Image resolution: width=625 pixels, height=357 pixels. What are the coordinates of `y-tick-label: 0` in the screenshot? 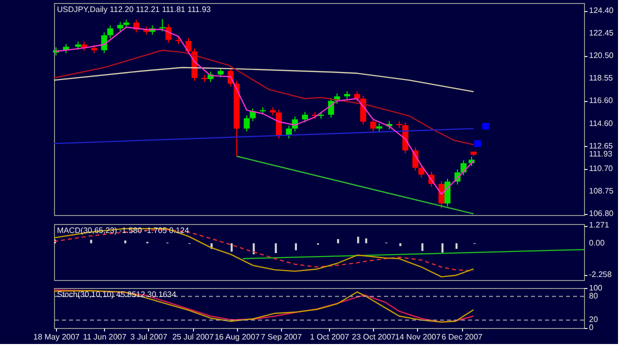 It's located at (591, 327).